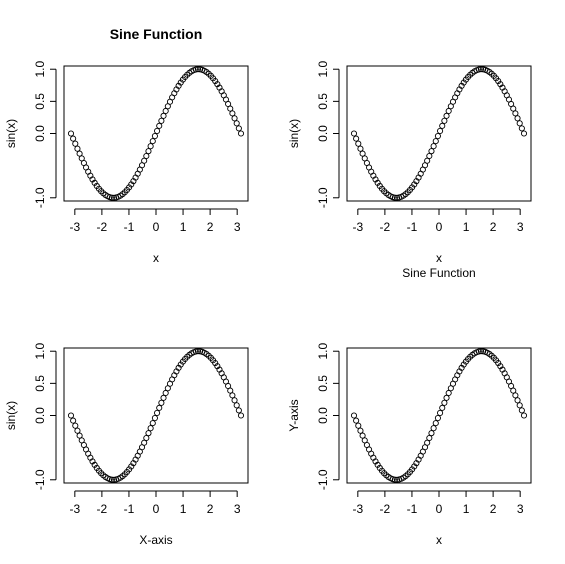 The height and width of the screenshot is (564, 565). Describe the element at coordinates (294, 415) in the screenshot. I see `y-axis-label: Y-axis` at that location.